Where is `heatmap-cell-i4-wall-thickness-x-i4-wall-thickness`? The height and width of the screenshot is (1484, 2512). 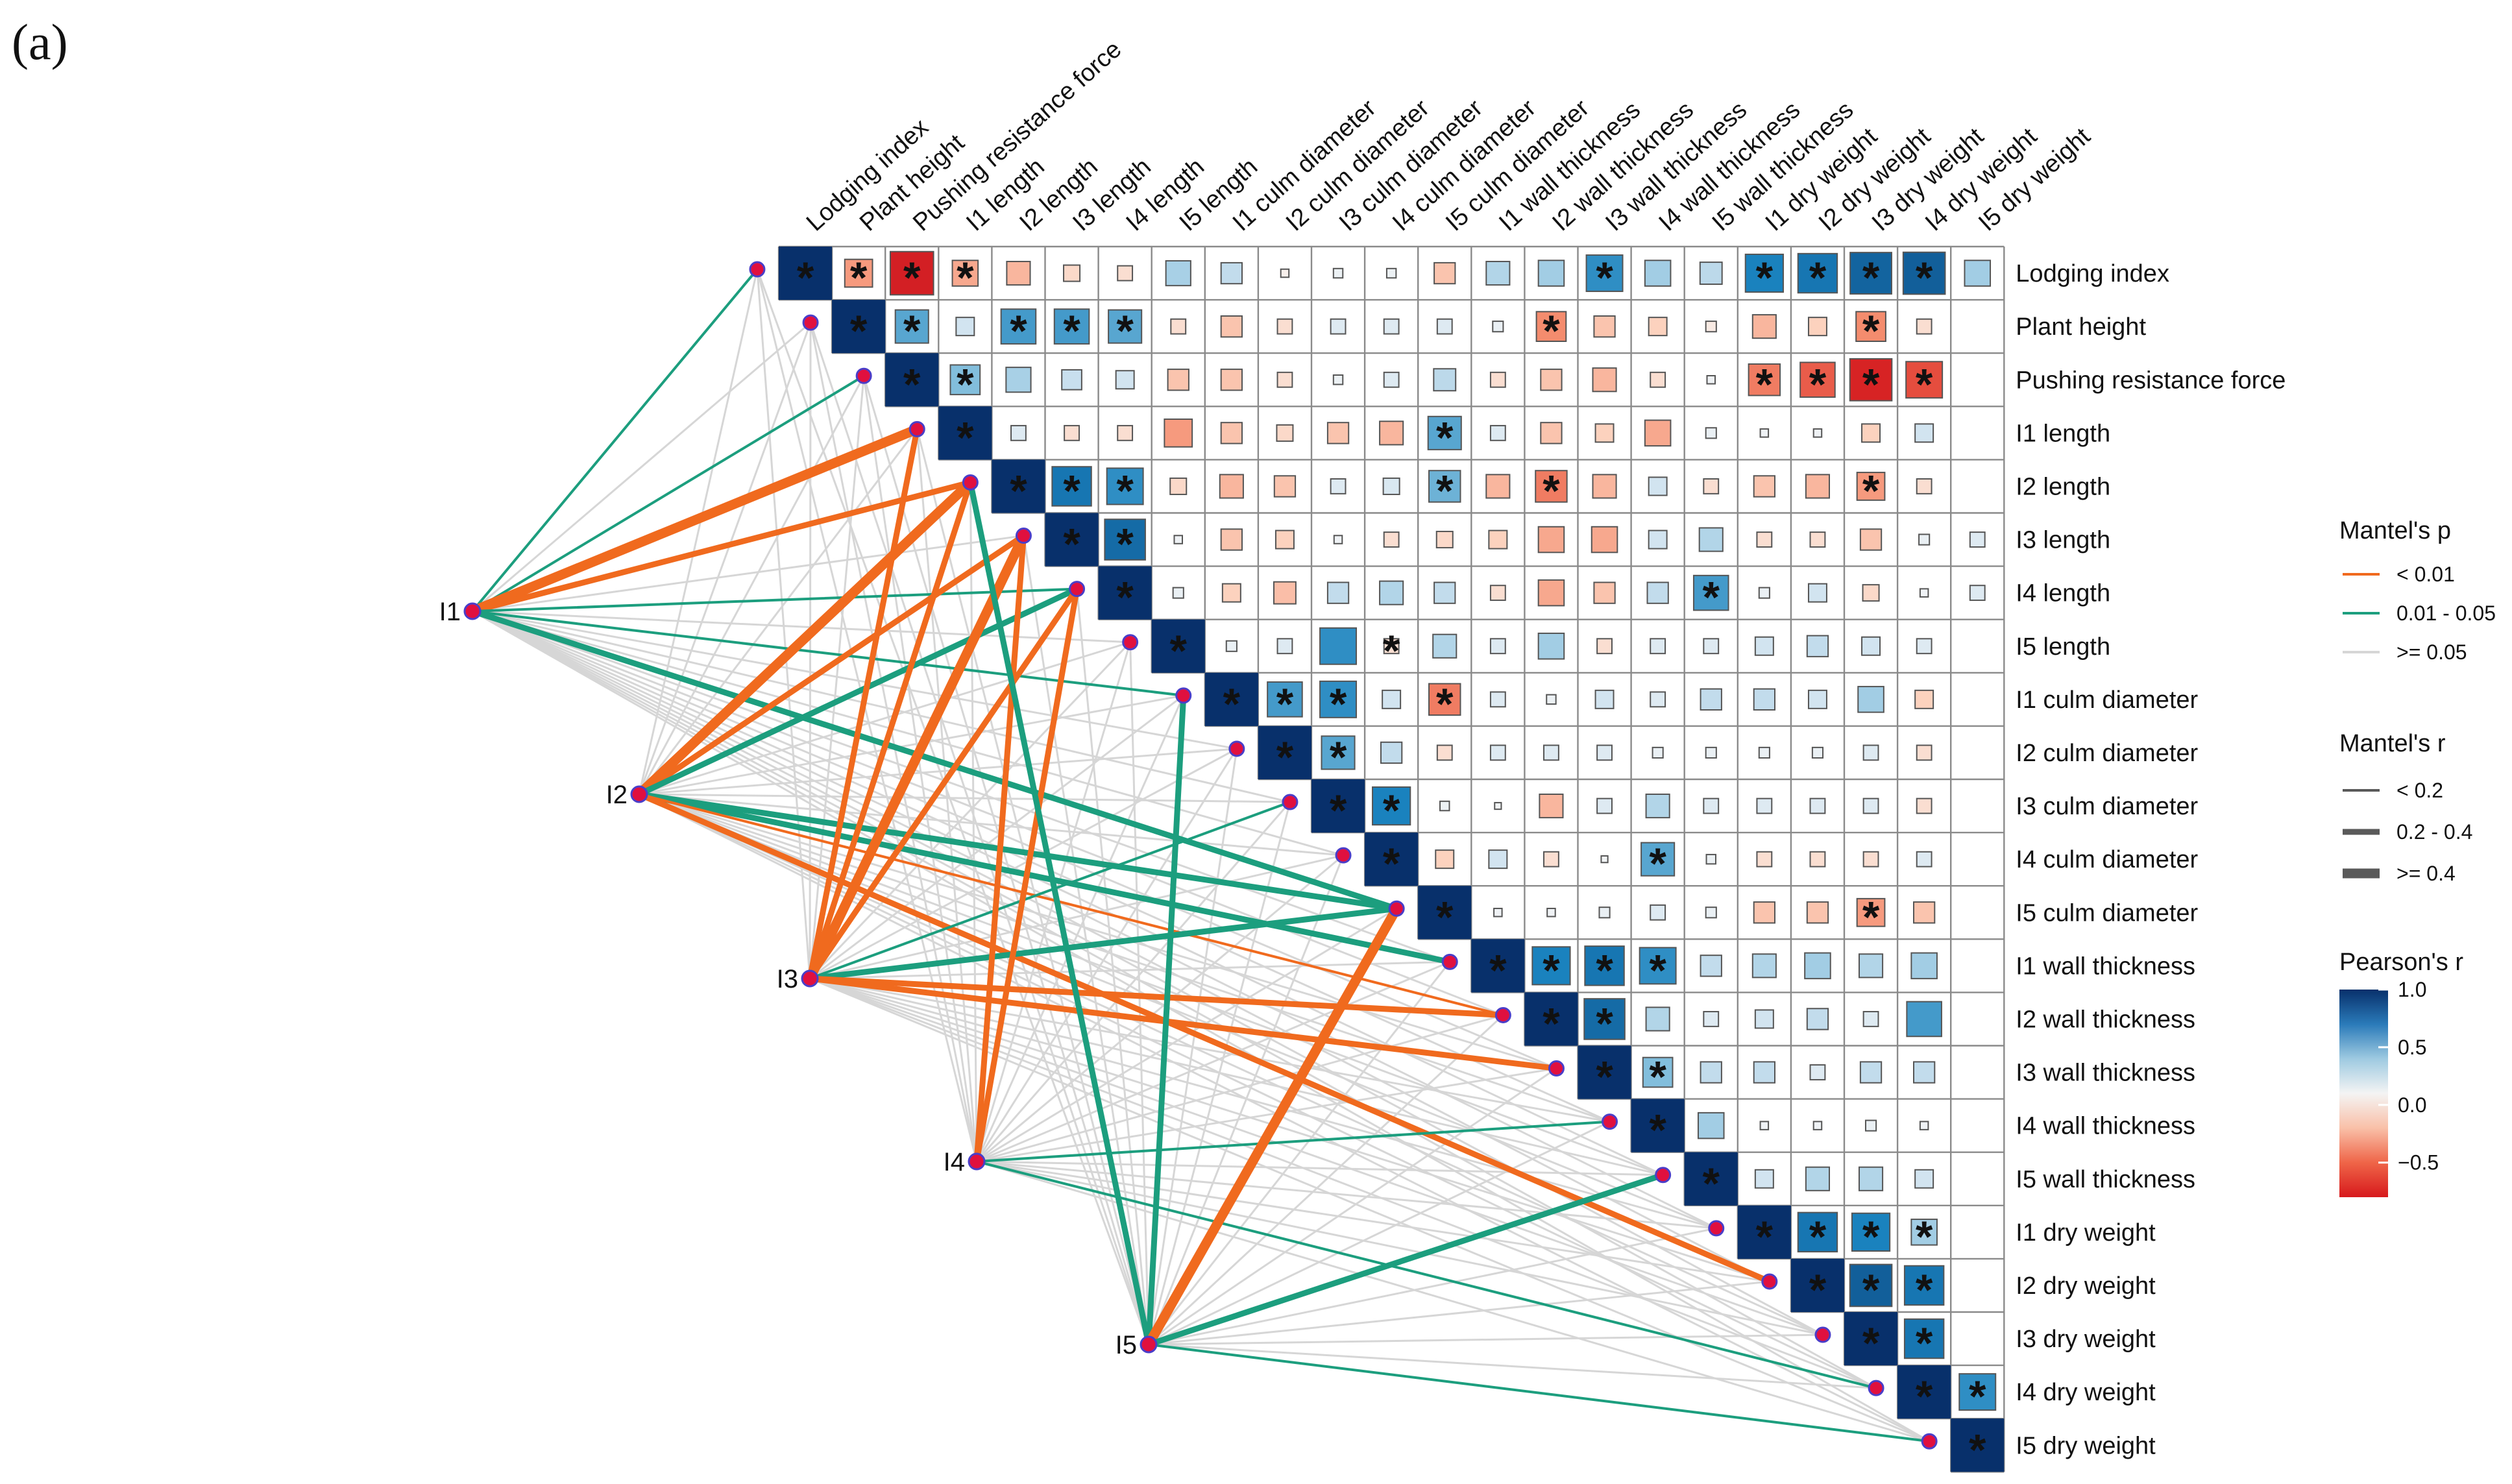 heatmap-cell-i4-wall-thickness-x-i4-wall-thickness is located at coordinates (1658, 1125).